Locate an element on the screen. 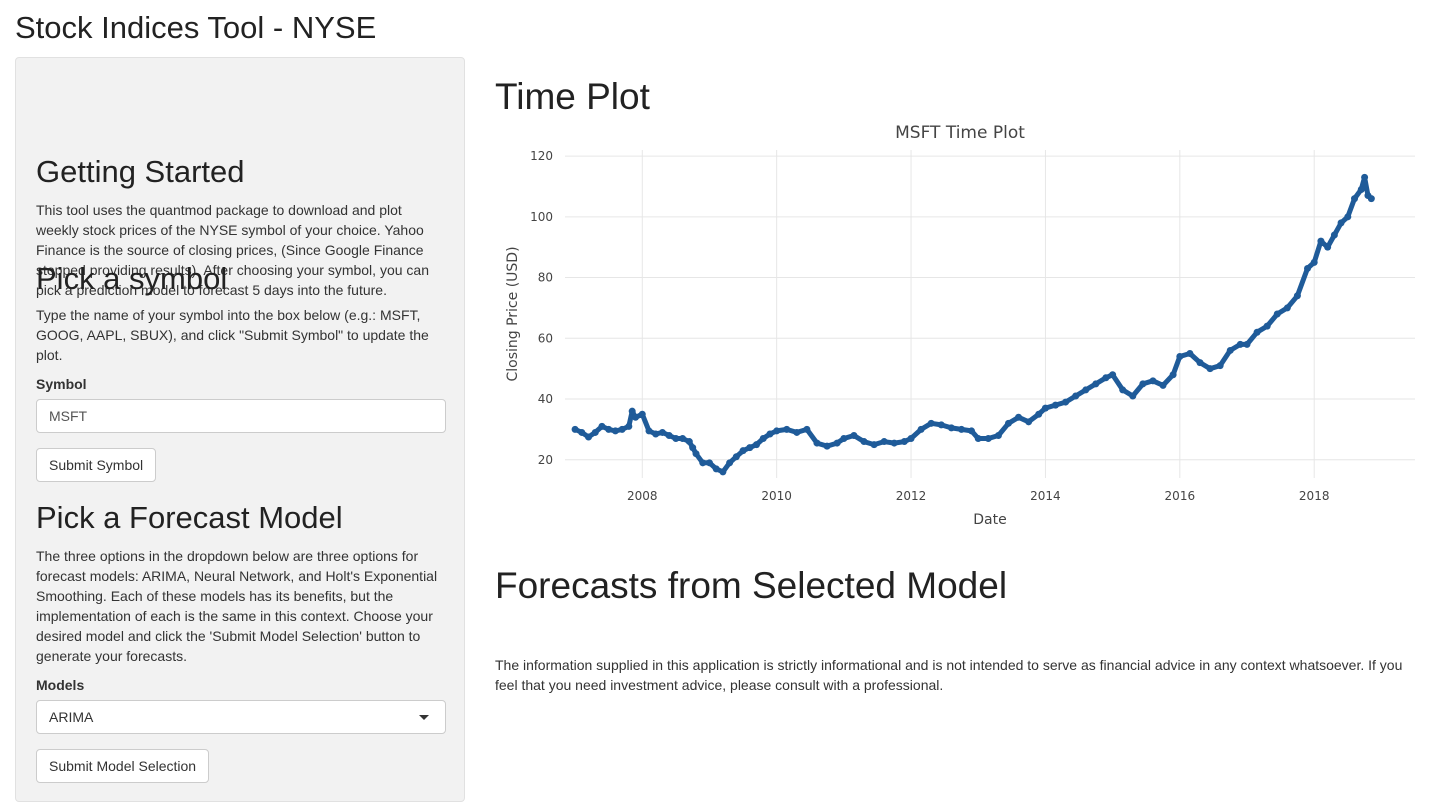  y-tick-label: 100 is located at coordinates (541, 217).